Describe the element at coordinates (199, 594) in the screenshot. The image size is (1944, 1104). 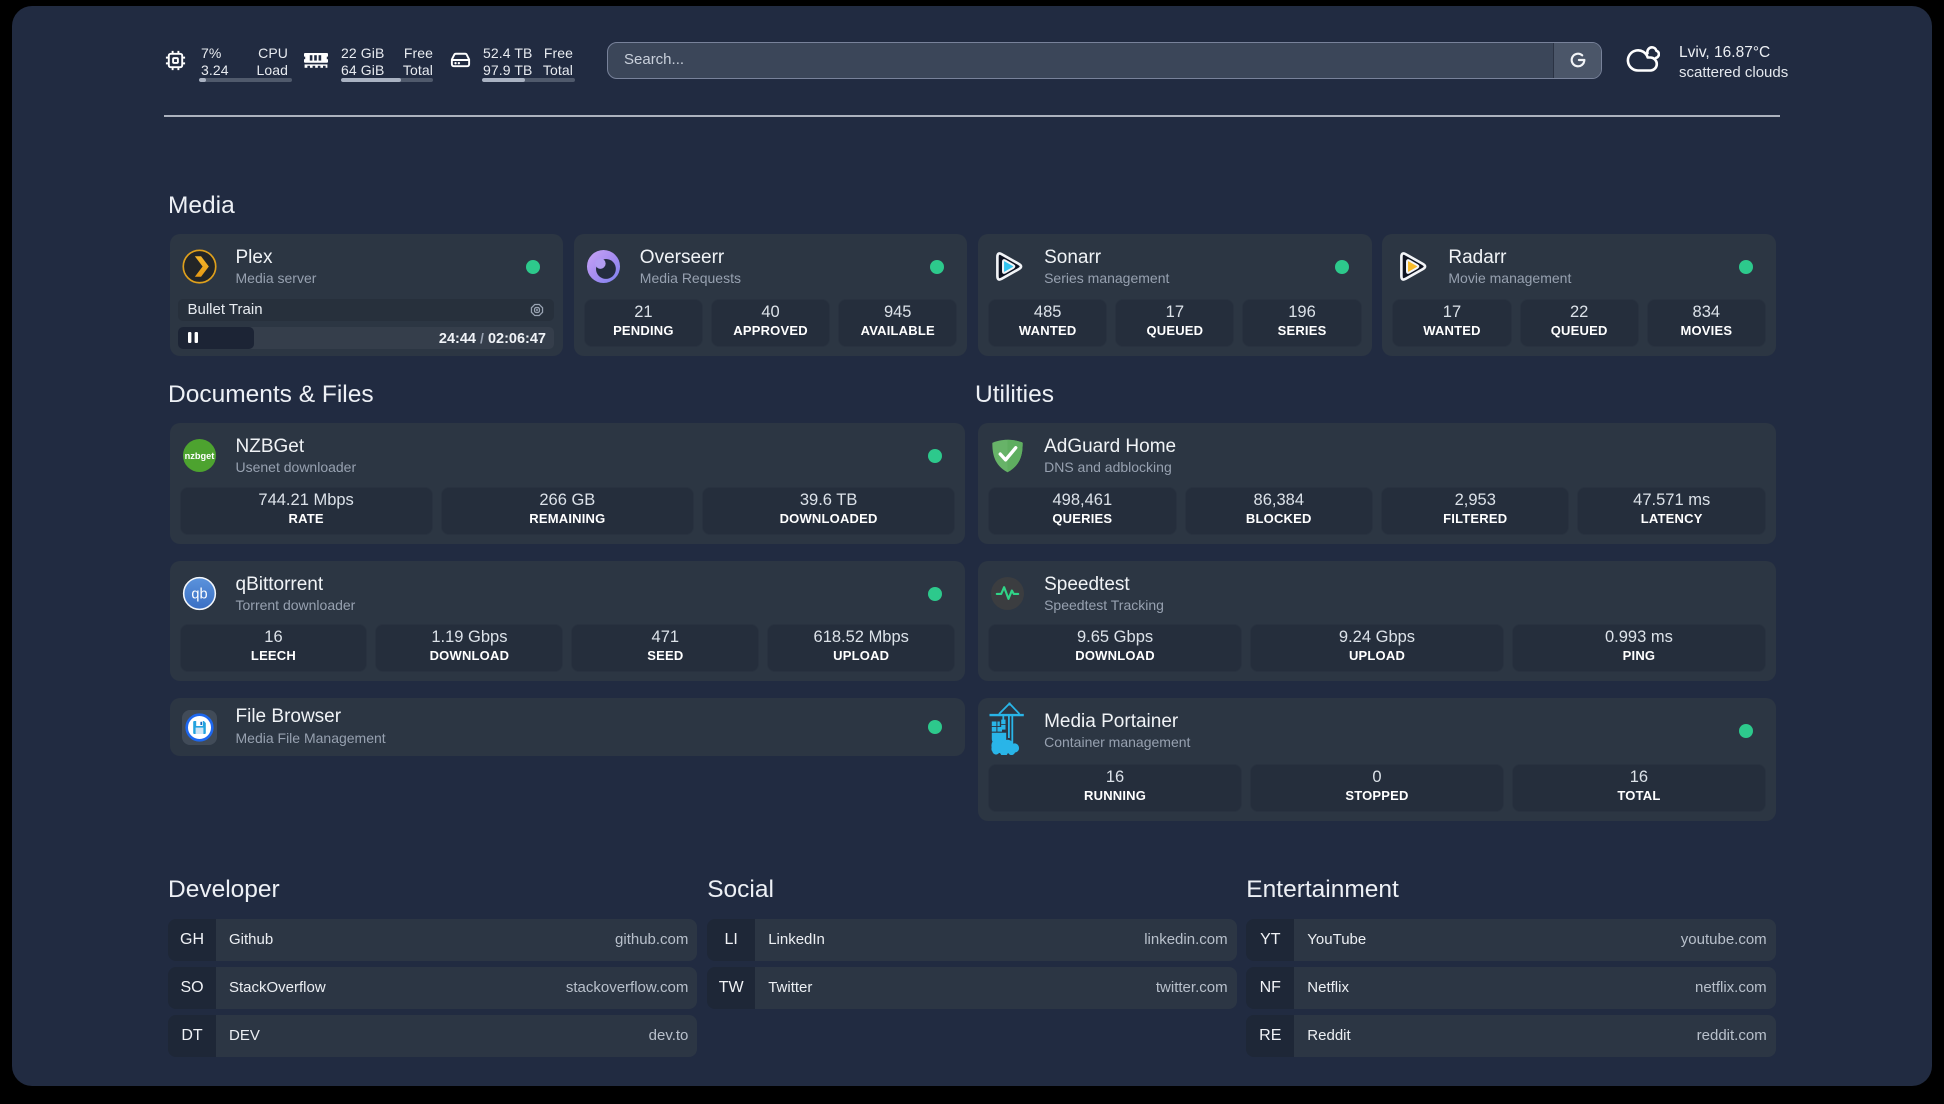
I see `svg-text: qb` at that location.